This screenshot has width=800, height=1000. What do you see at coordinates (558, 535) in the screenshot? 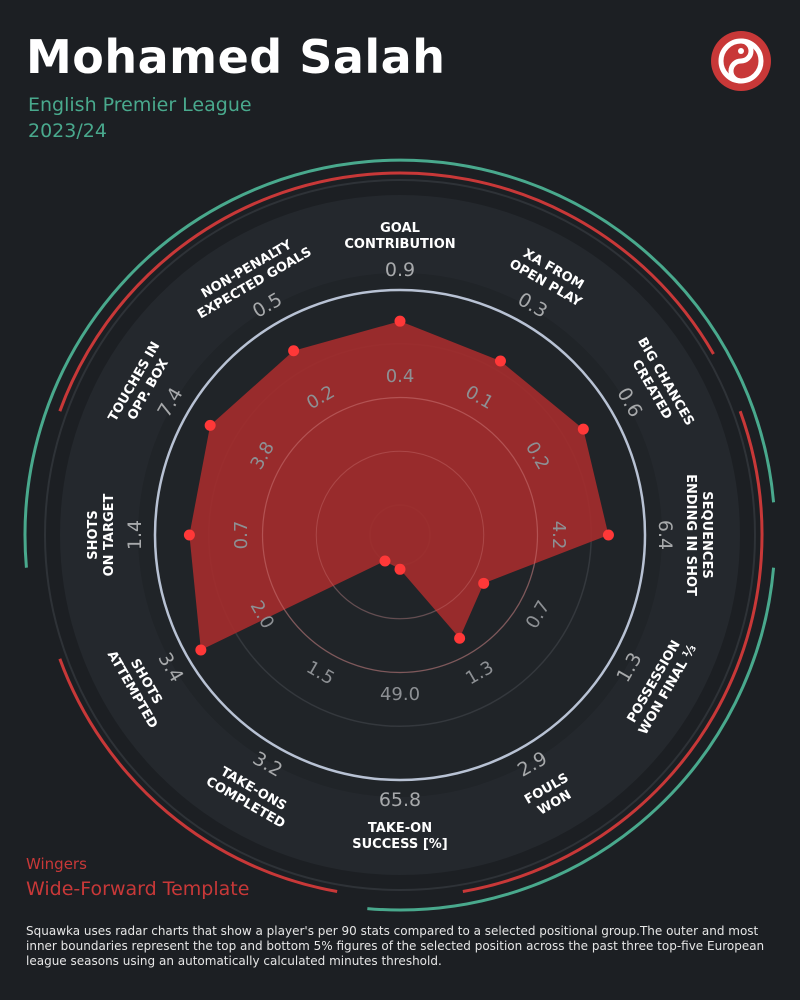
I see `axis-mid-value: 4.2` at bounding box center [558, 535].